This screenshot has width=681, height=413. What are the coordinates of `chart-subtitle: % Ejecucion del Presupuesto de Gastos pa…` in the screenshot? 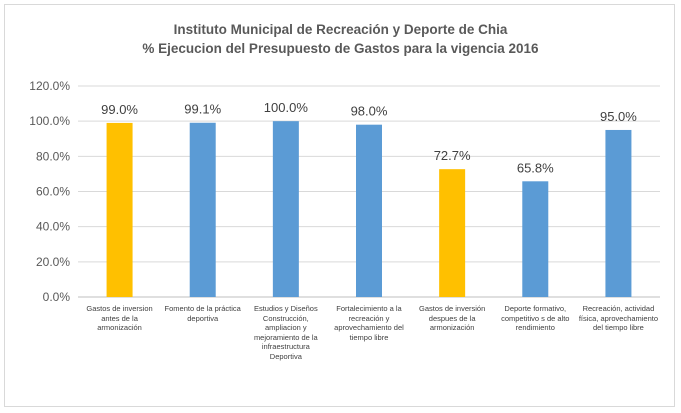 It's located at (340, 48).